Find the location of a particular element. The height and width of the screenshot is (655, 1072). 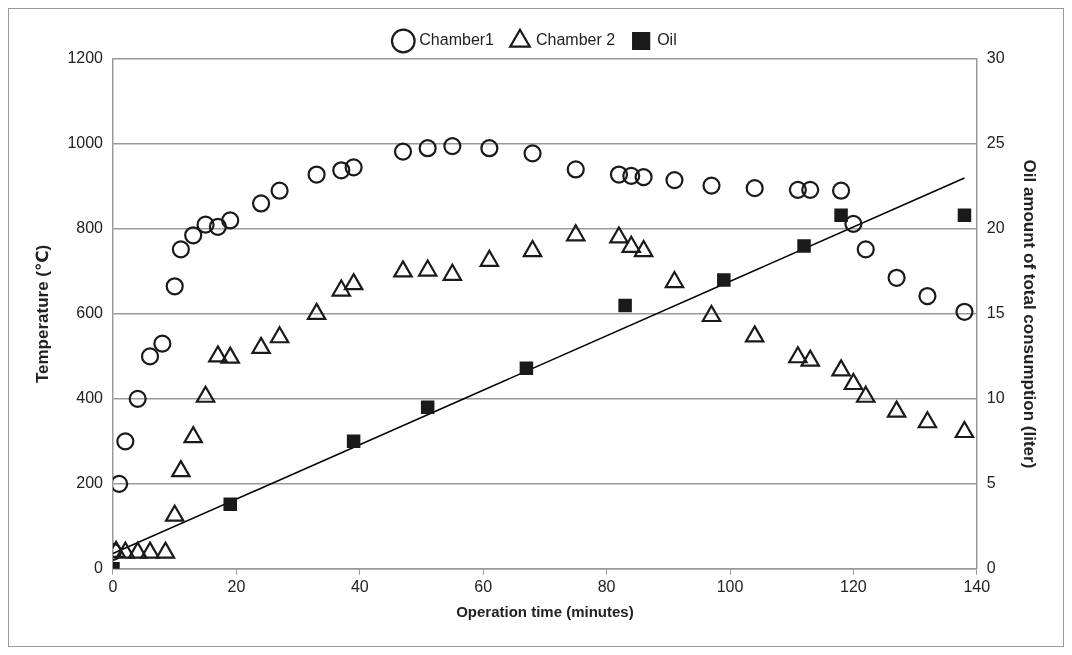

x-tick-label: 60 is located at coordinates (483, 586).